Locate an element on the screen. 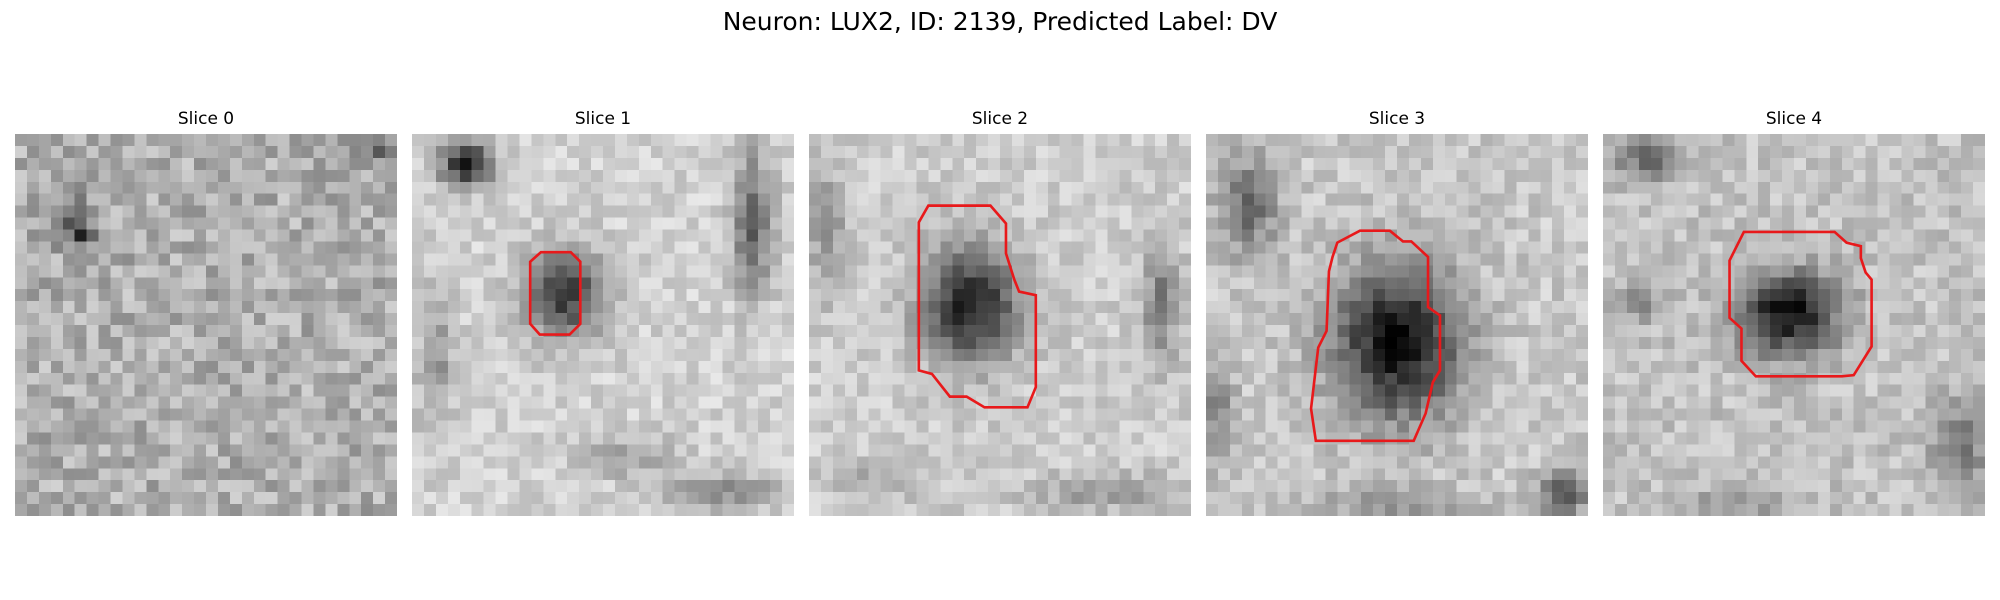  slice-title-0: Slice 0 is located at coordinates (206, 119).